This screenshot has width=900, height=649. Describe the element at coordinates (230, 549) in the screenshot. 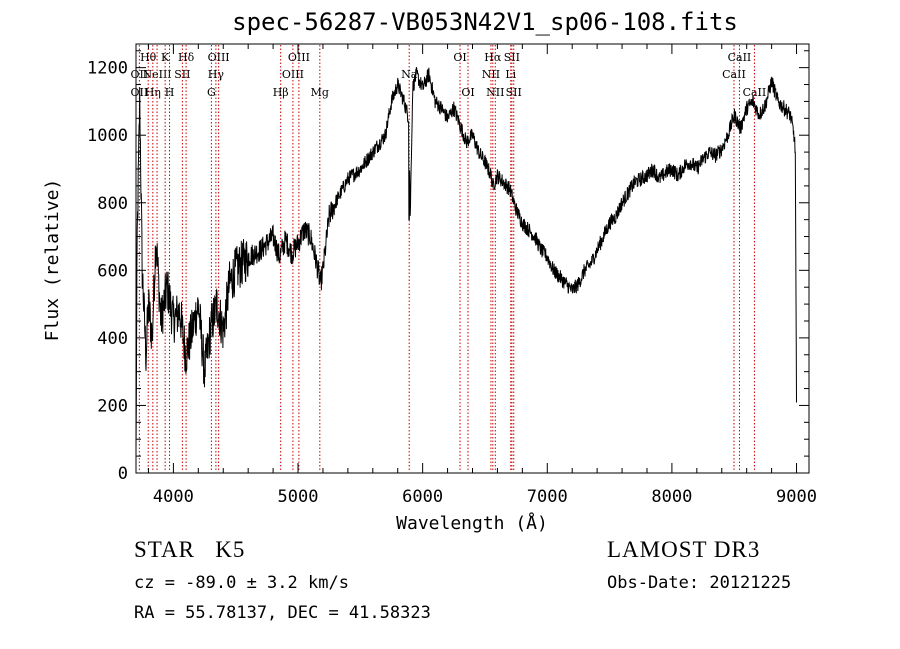

I see `object-subclass: K5` at that location.